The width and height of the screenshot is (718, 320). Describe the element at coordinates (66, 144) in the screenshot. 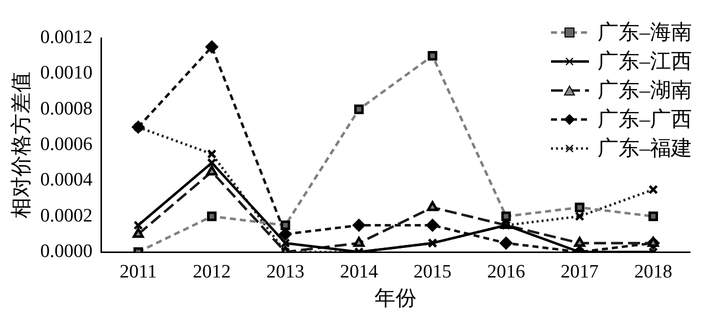

I see `y-tick-label: 0.0006` at that location.